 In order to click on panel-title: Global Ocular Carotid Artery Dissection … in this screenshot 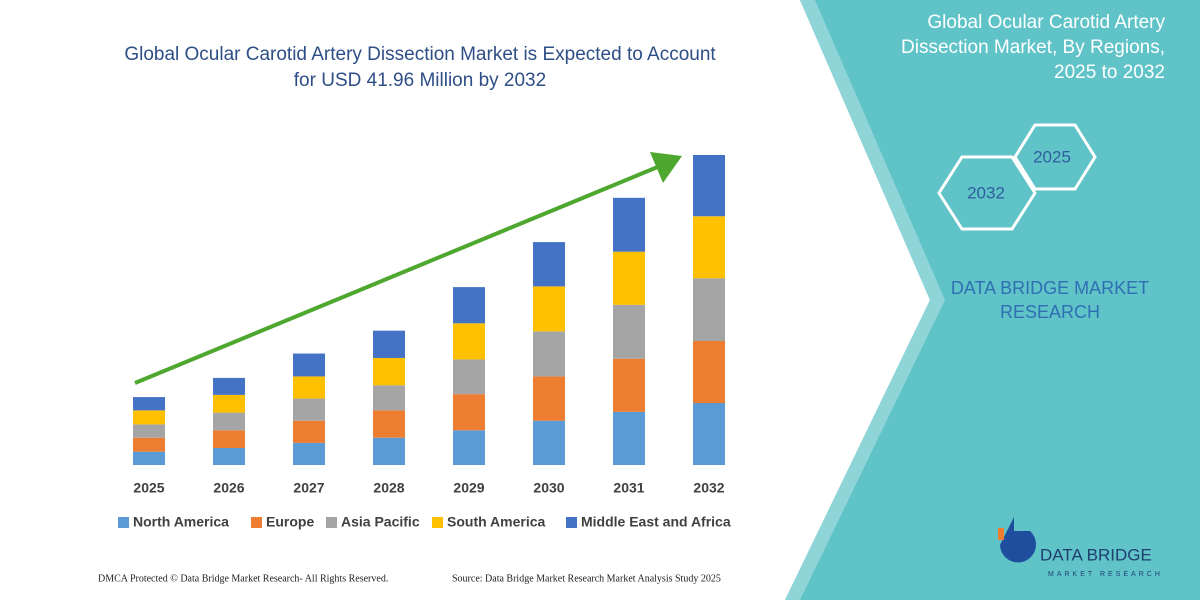, I will do `click(1033, 47)`.